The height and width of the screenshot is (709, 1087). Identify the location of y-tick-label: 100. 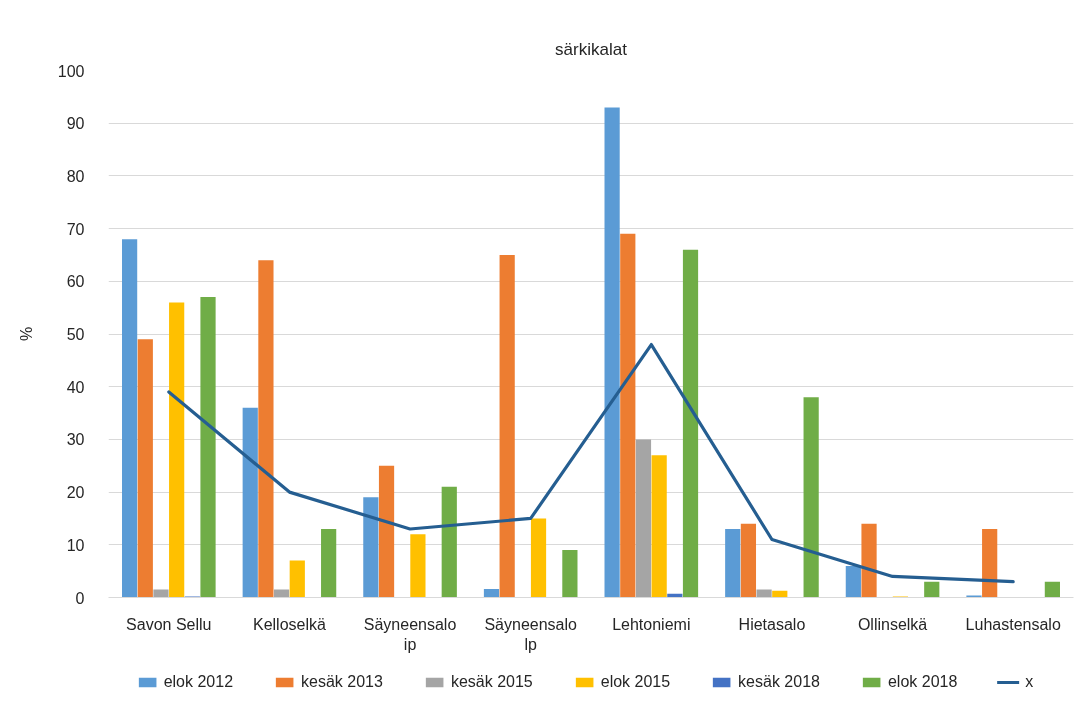
(71, 71).